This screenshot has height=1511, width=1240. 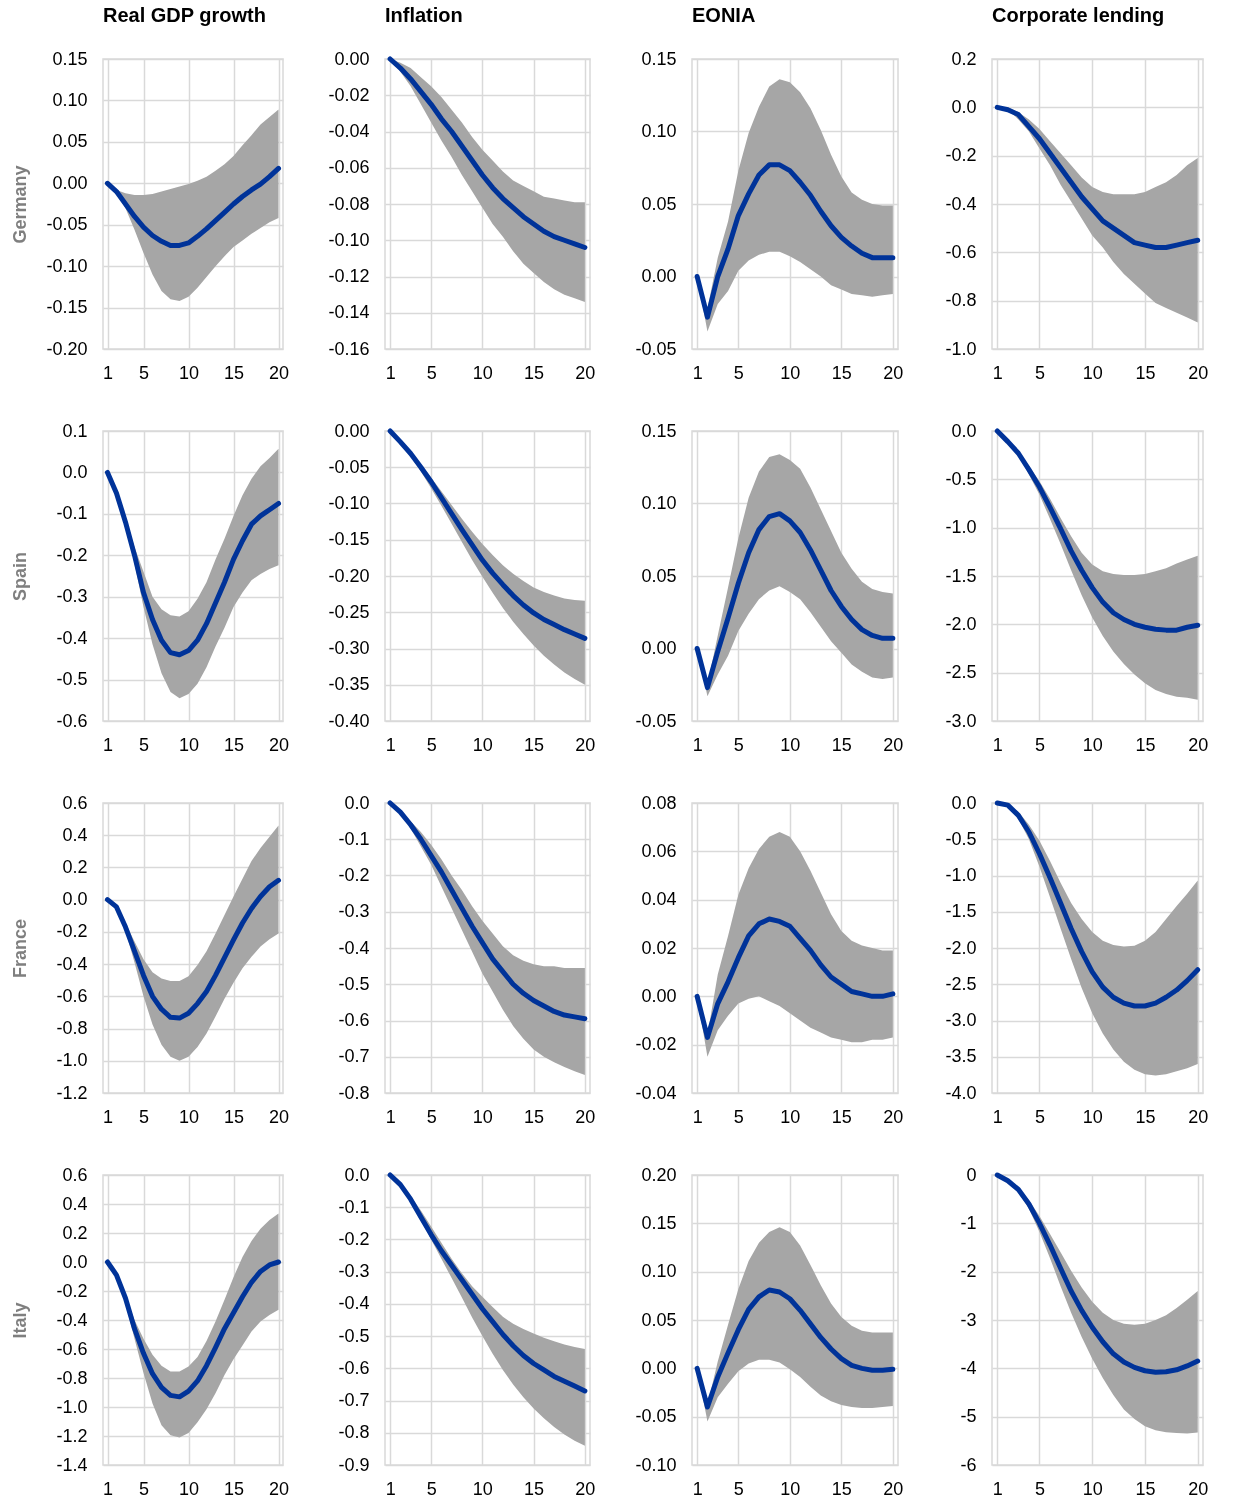 I want to click on y-tick-label: -0.7, so click(x=354, y=1400).